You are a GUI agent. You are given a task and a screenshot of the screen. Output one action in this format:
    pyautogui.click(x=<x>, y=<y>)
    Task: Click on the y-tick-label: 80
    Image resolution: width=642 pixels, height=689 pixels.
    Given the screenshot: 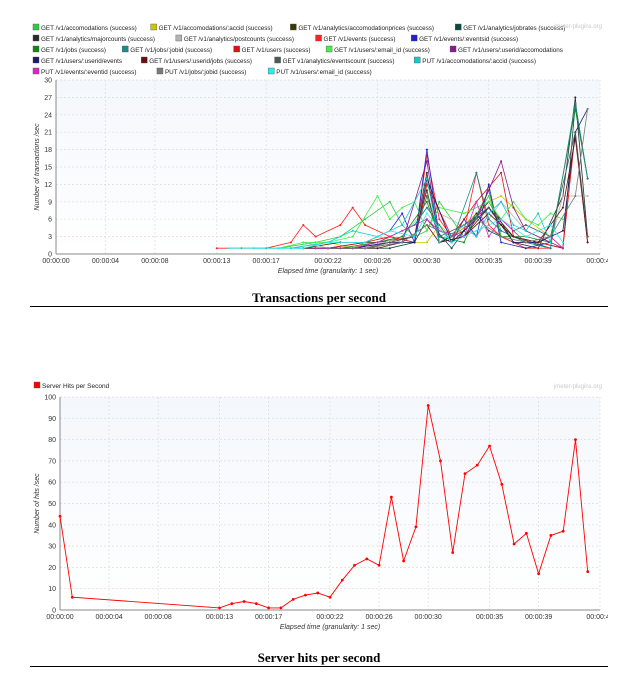 What is the action you would take?
    pyautogui.click(x=52, y=440)
    